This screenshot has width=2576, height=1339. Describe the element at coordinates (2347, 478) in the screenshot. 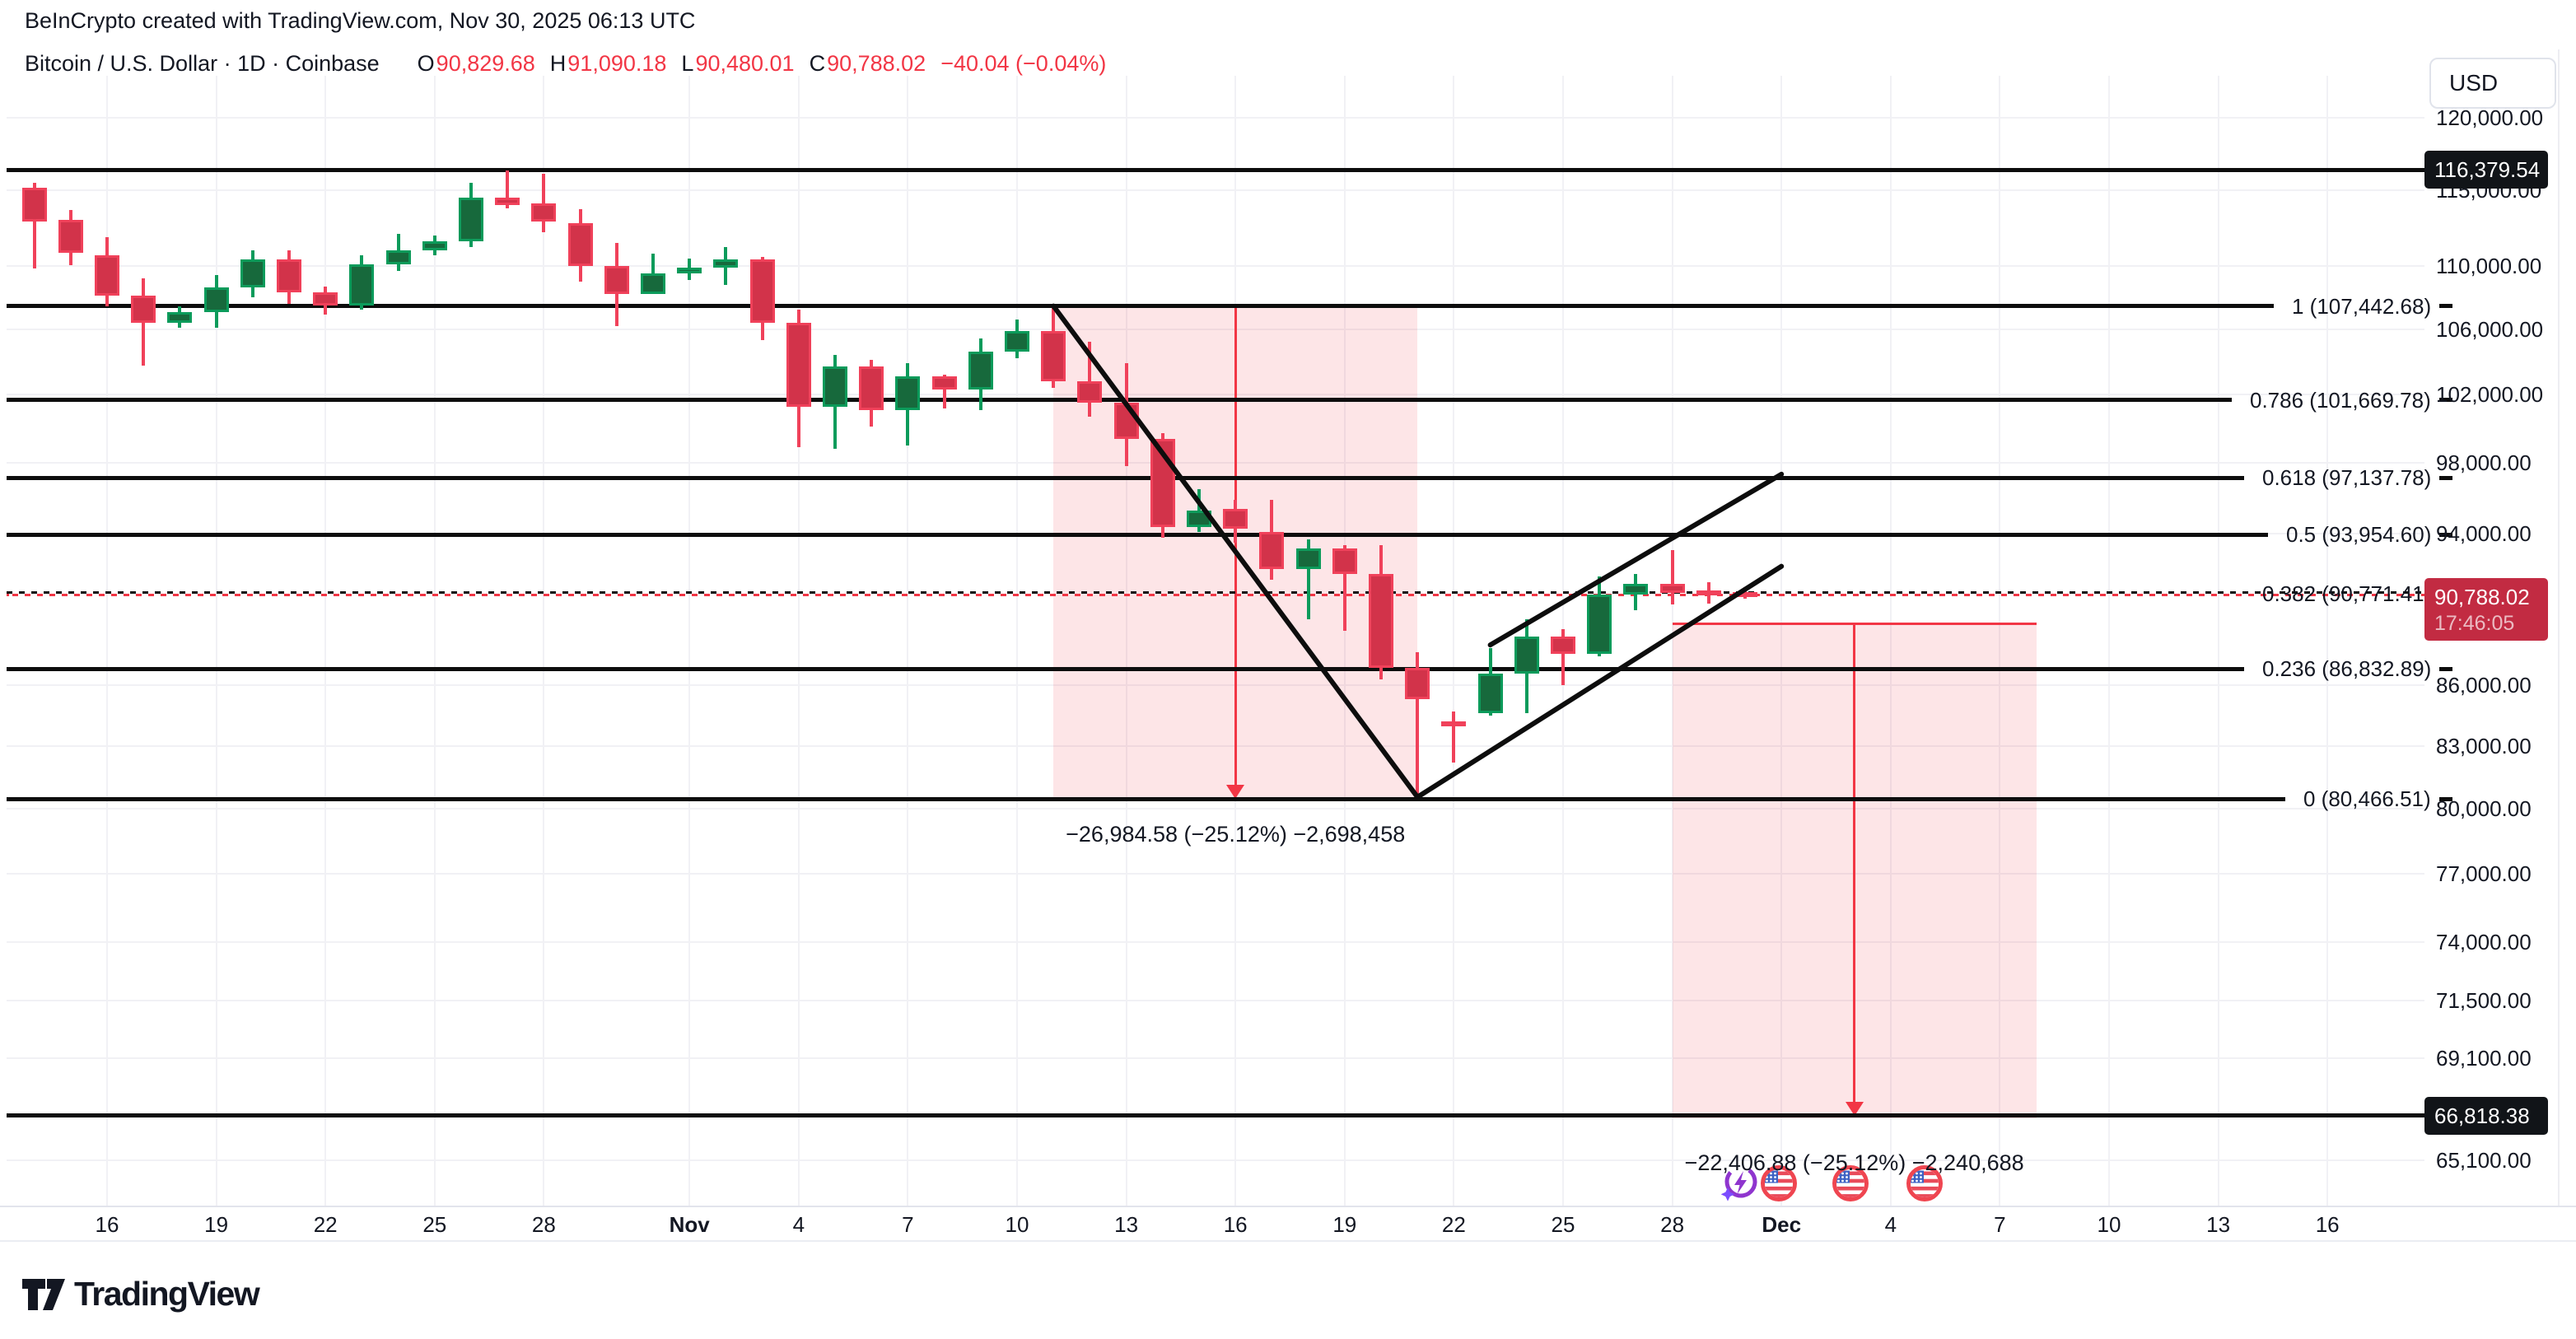

I see `fib-level-label: 0.618 (97,137.78)` at that location.